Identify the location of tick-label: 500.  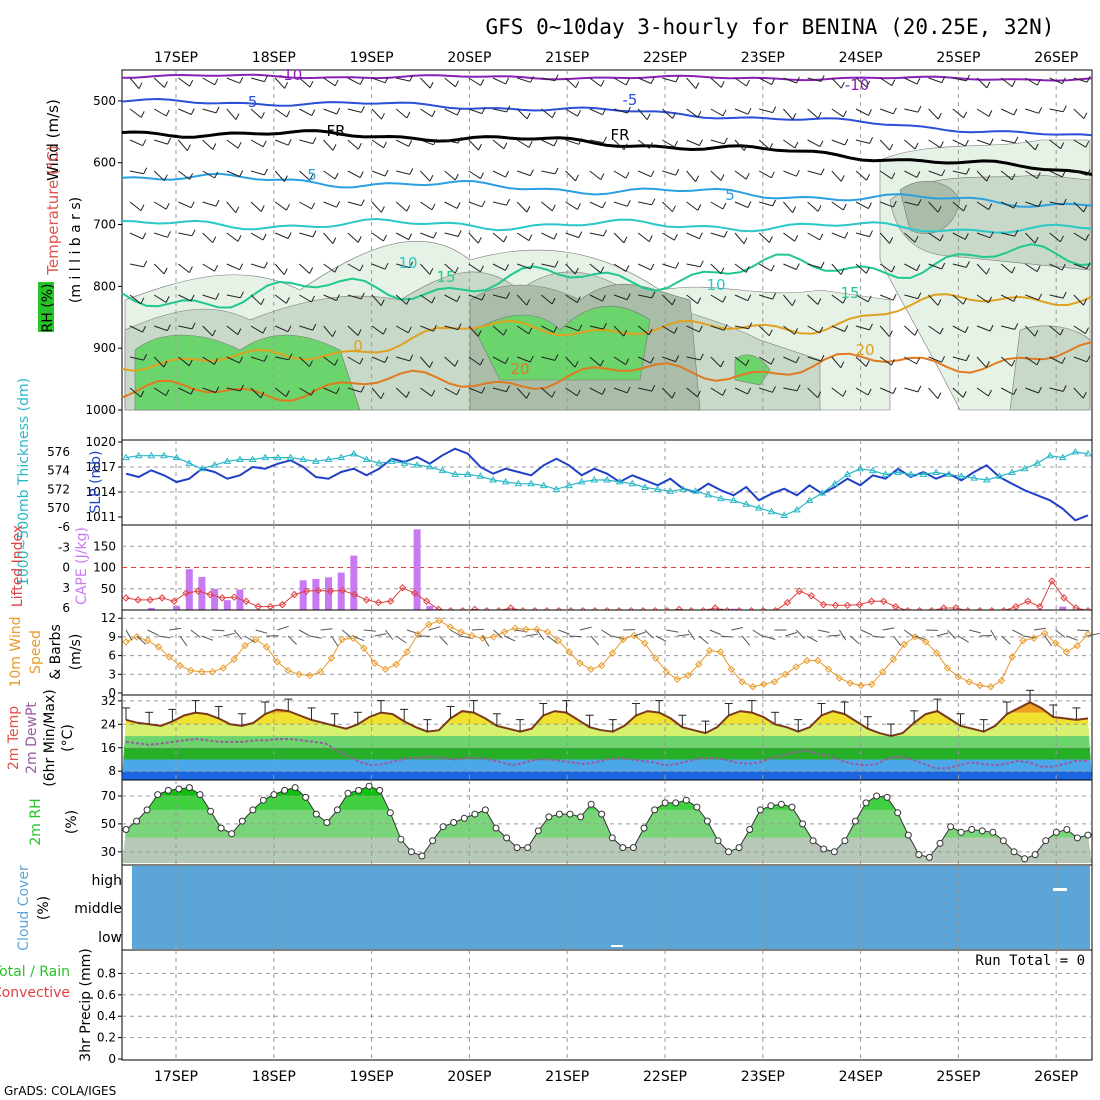
(104, 101).